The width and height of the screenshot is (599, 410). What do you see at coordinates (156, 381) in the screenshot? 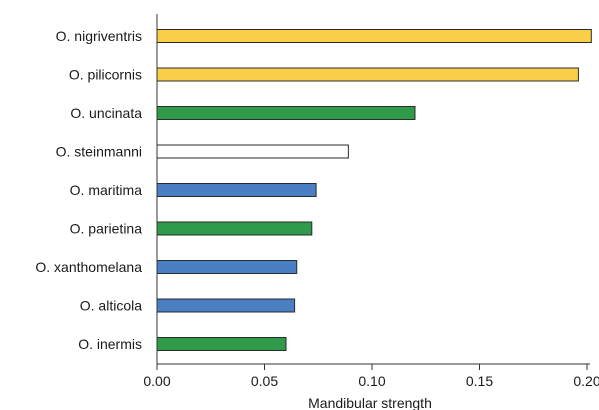
I see `x-tick-label: 0.00` at bounding box center [156, 381].